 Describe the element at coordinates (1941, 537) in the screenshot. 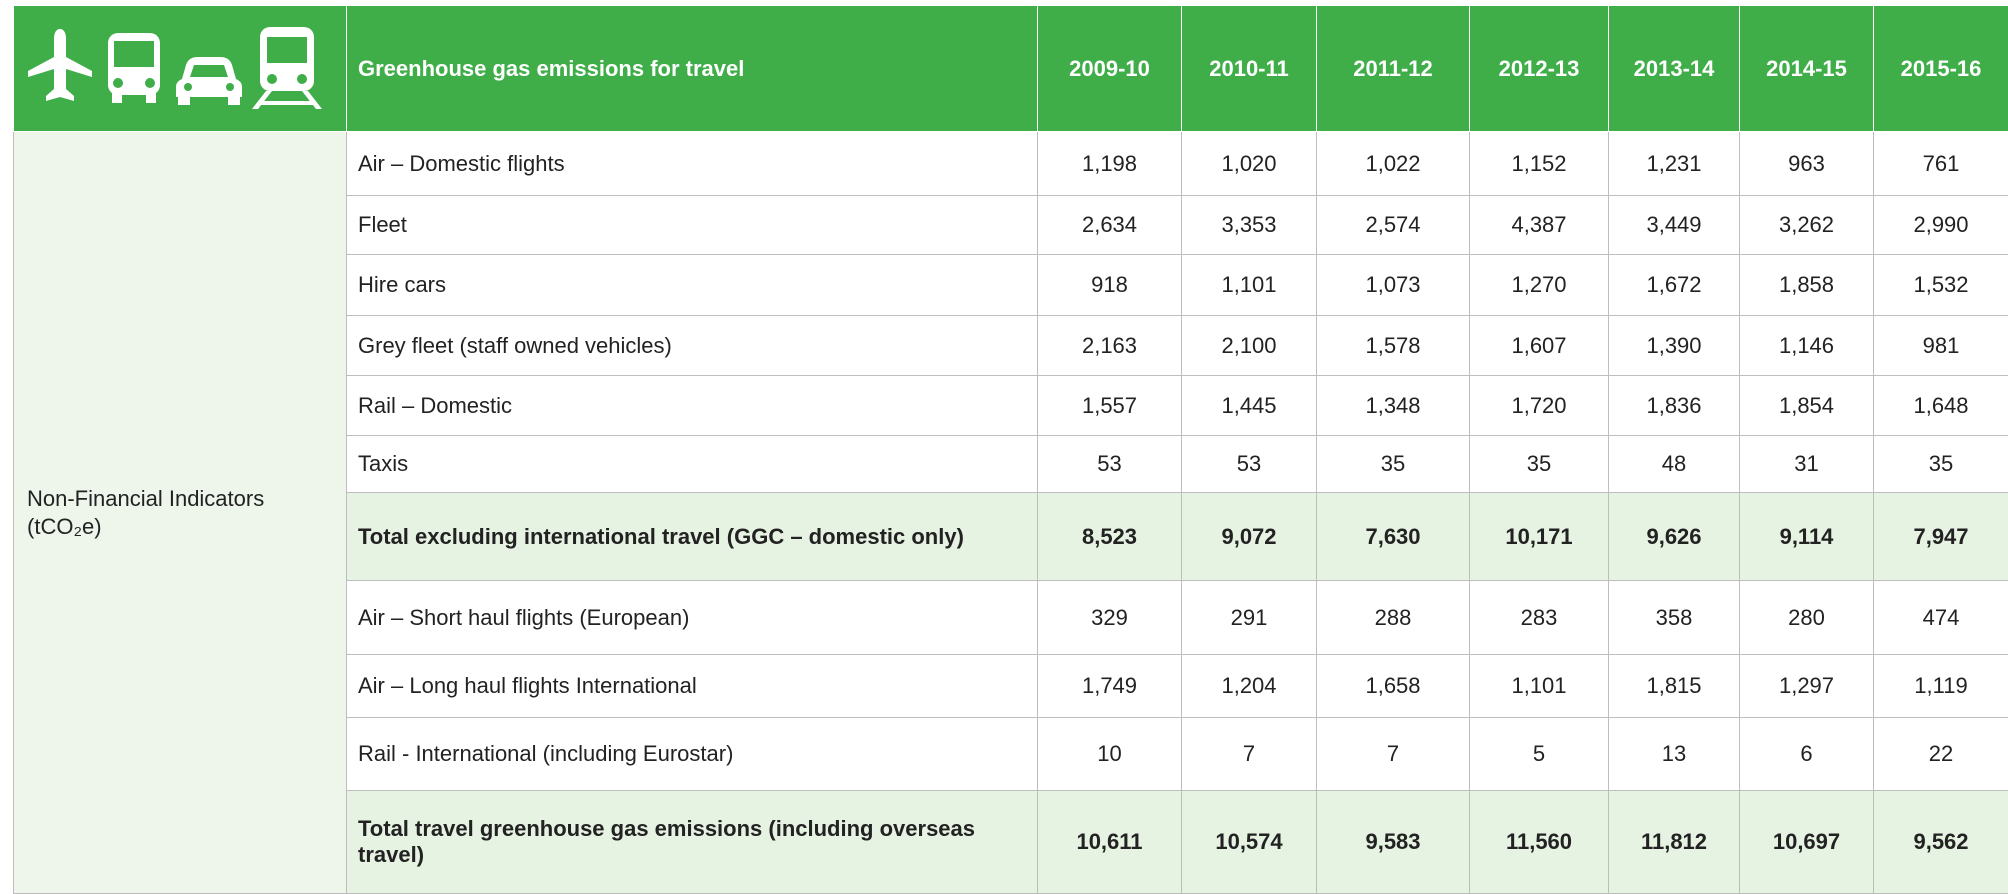

I see `cell-value: 7,947` at that location.